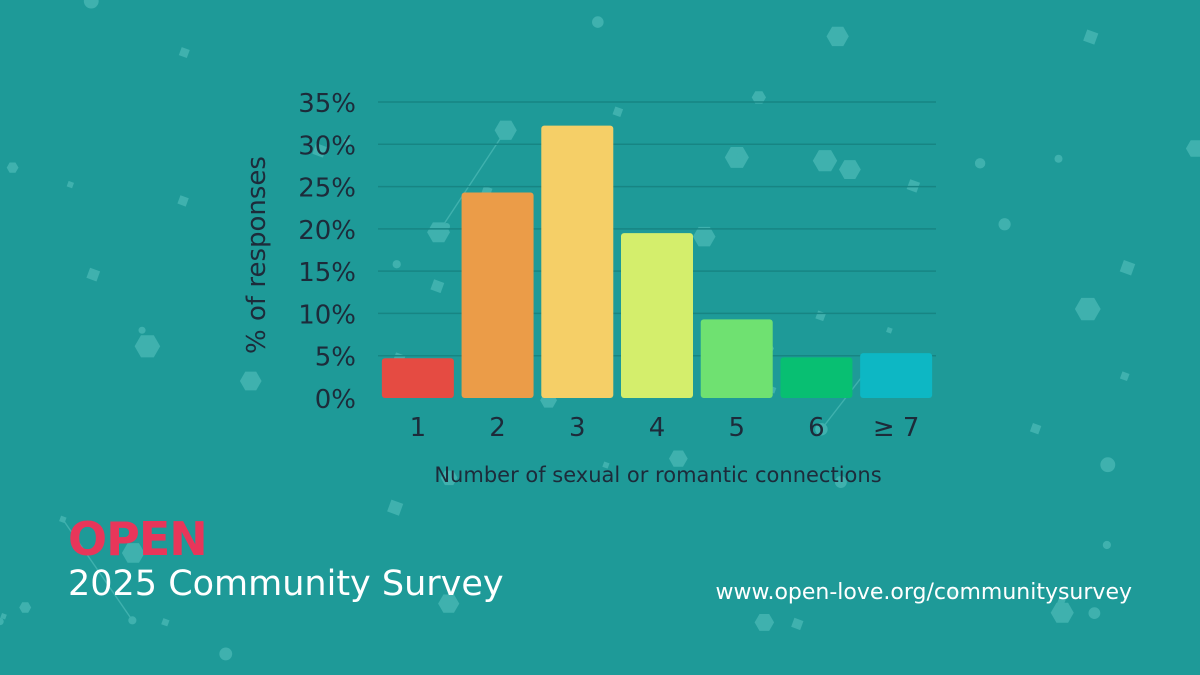  Describe the element at coordinates (657, 428) in the screenshot. I see `x-tick-label: 4` at that location.